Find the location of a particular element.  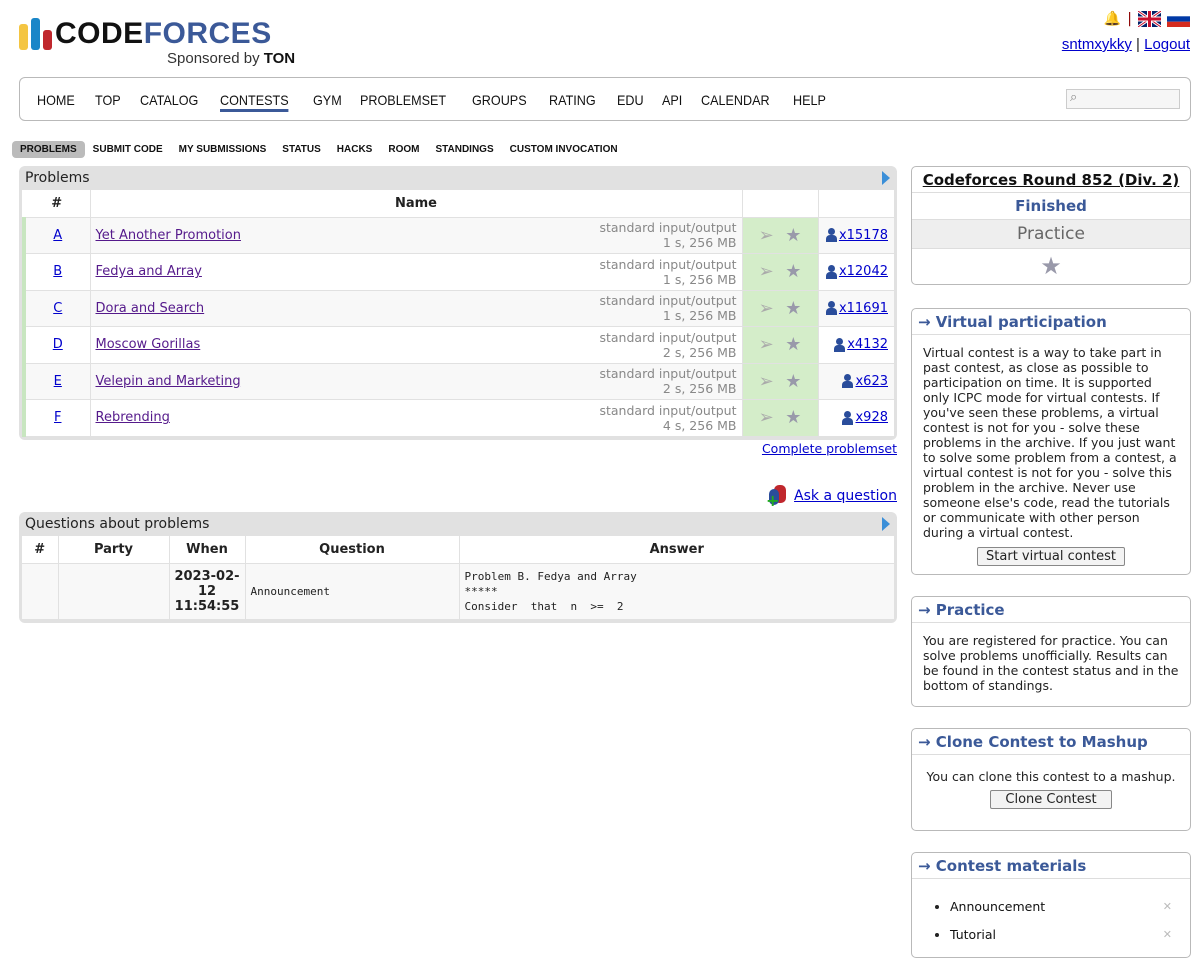

ask-question-link: Ask a question is located at coordinates (845, 496).